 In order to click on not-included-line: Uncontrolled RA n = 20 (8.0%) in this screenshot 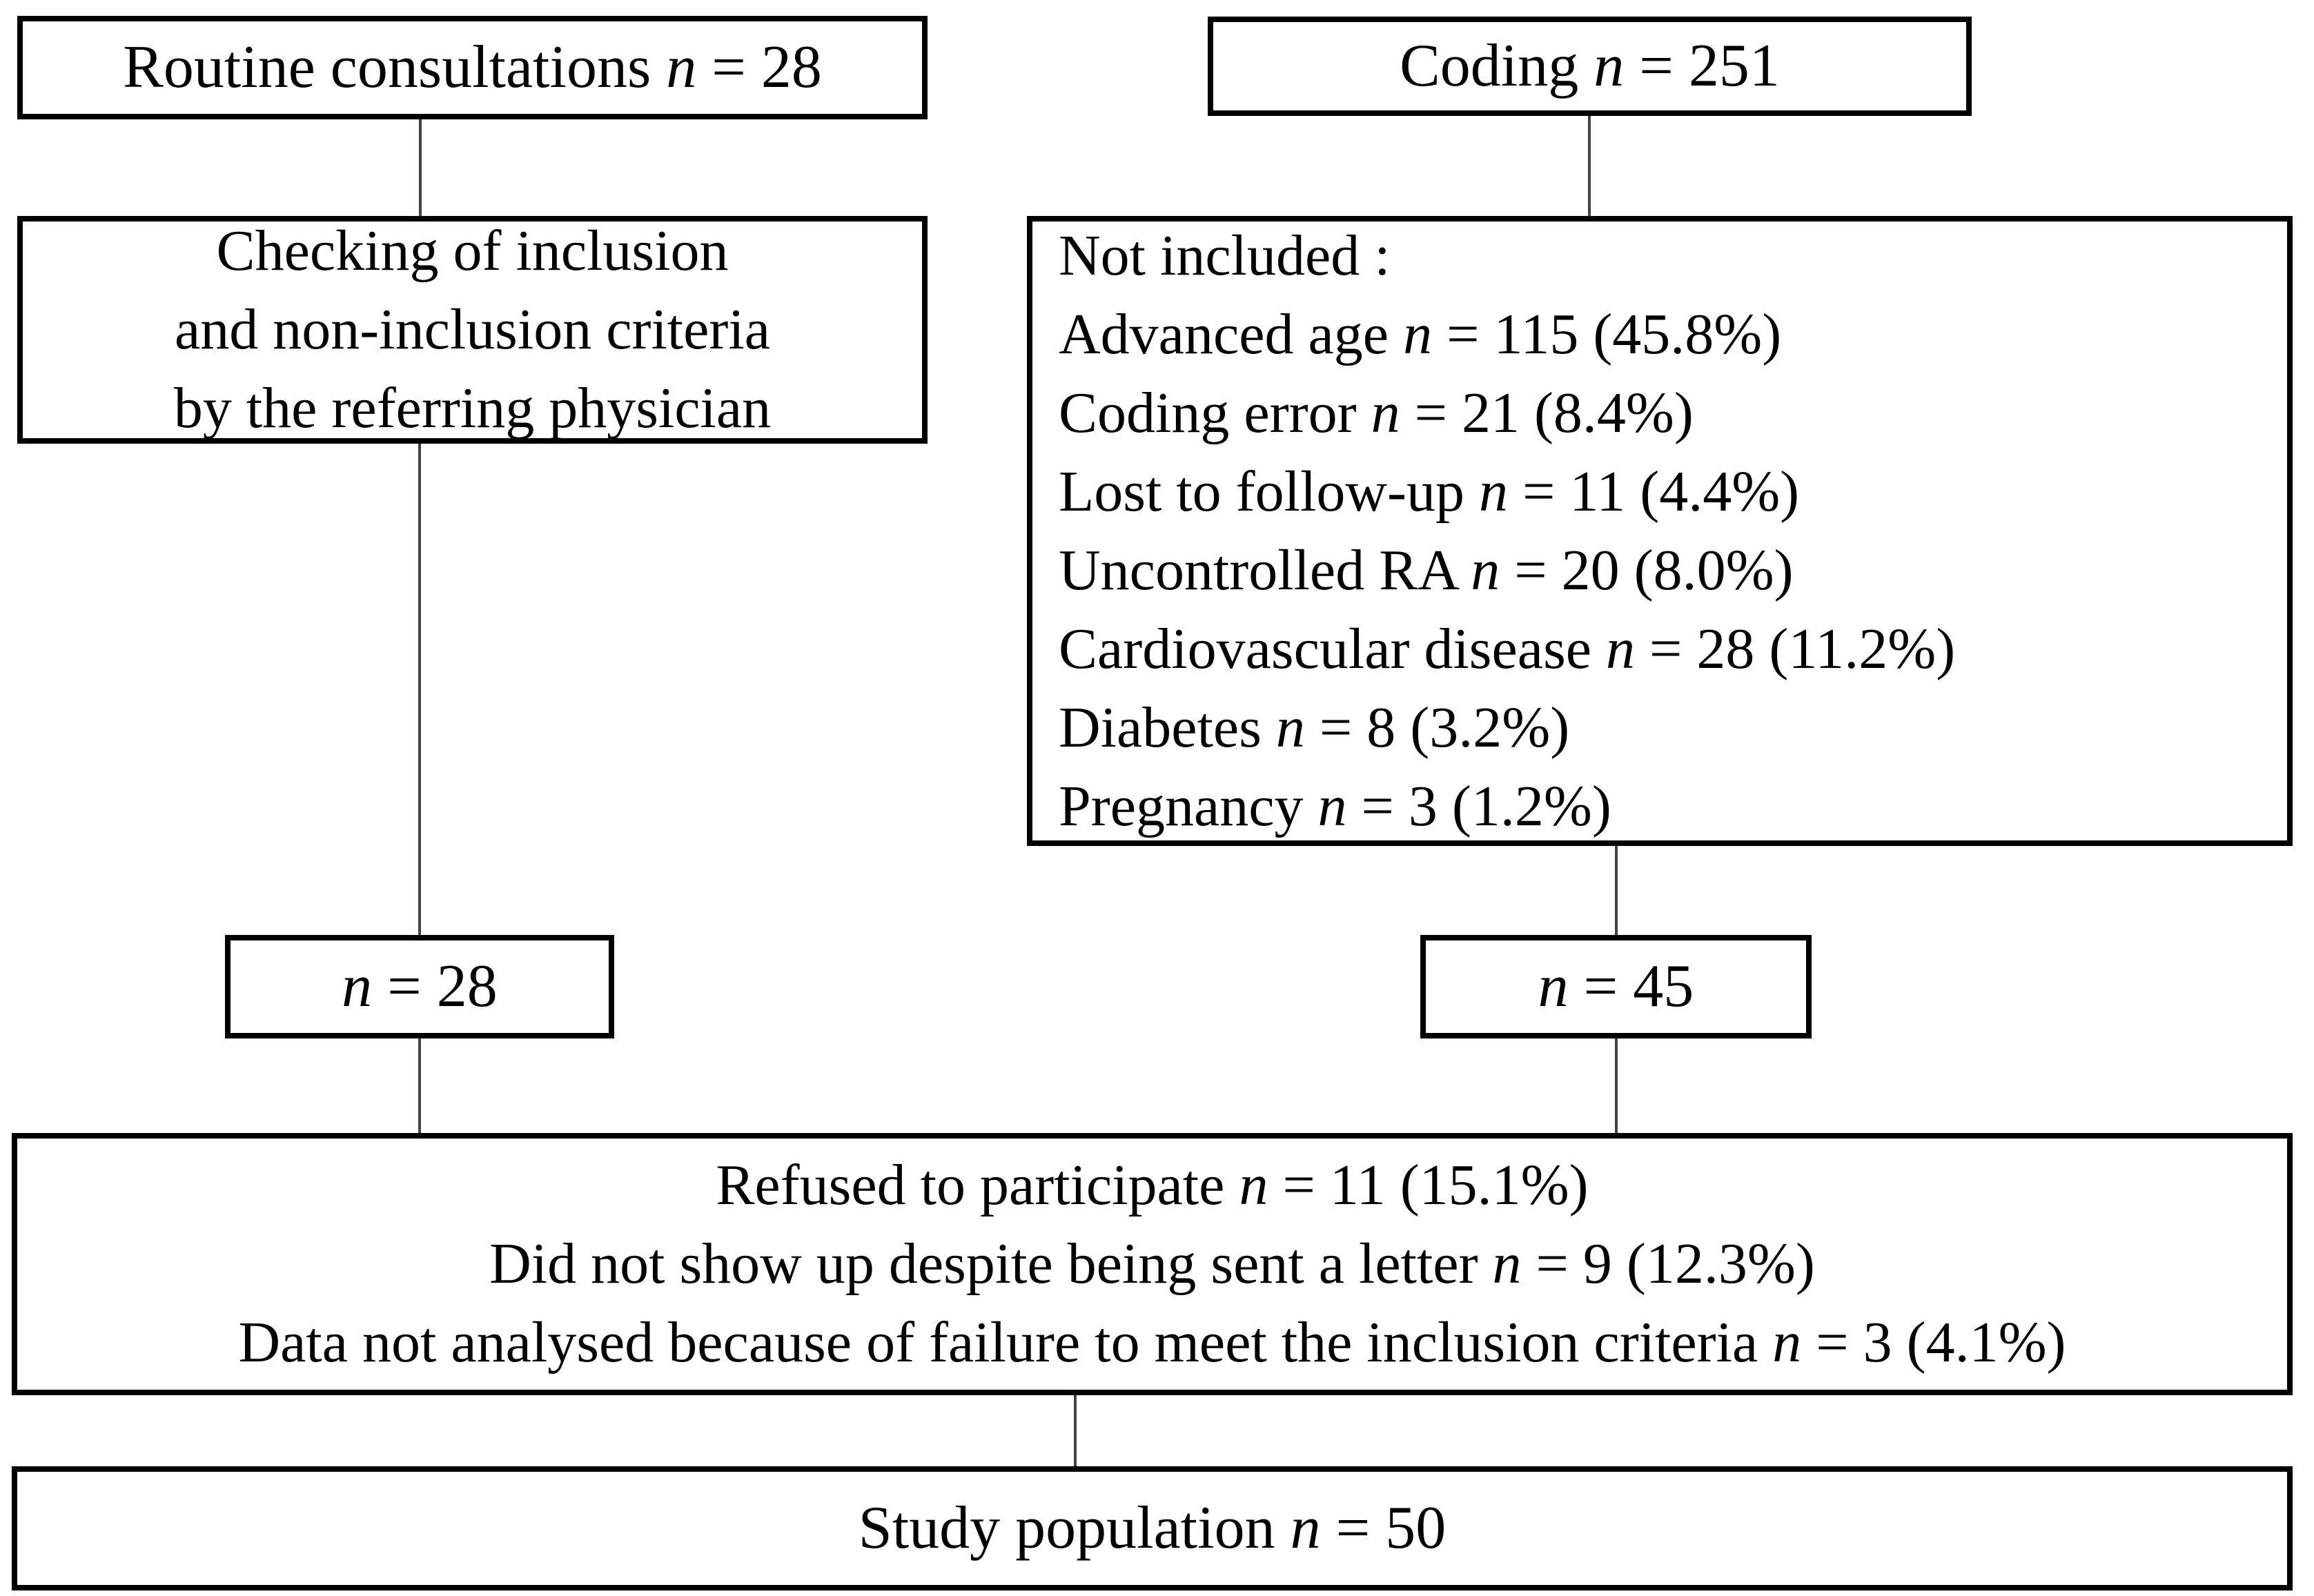, I will do `click(1426, 570)`.